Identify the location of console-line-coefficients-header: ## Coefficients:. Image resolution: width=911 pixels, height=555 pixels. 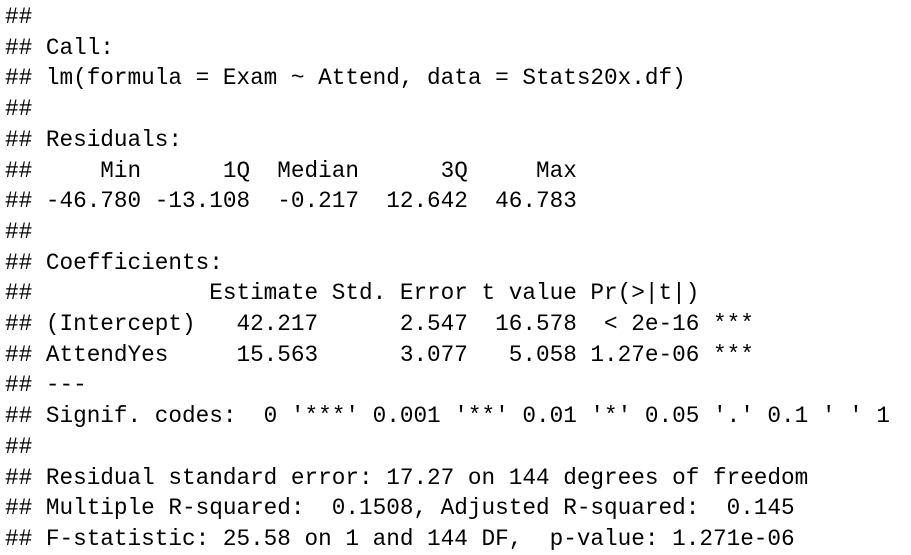
(114, 262).